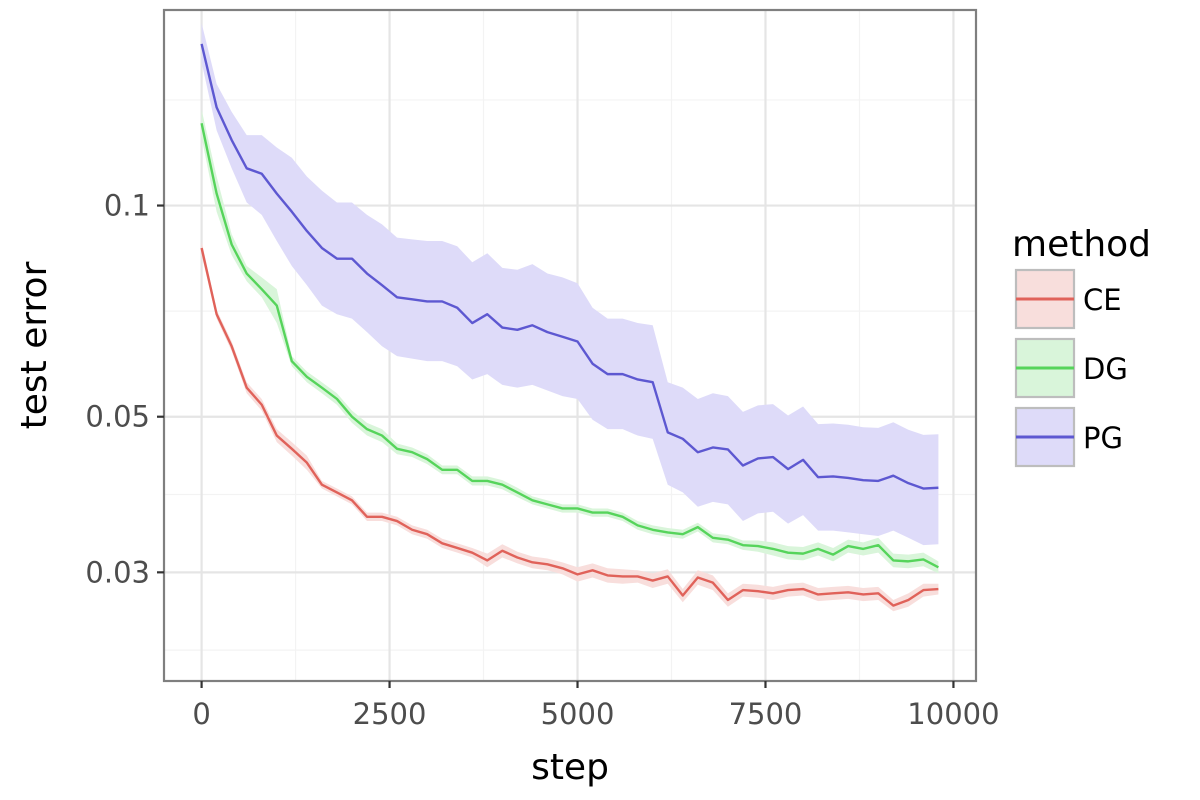 This screenshot has width=1200, height=800. I want to click on x-tick-label: 0, so click(201, 714).